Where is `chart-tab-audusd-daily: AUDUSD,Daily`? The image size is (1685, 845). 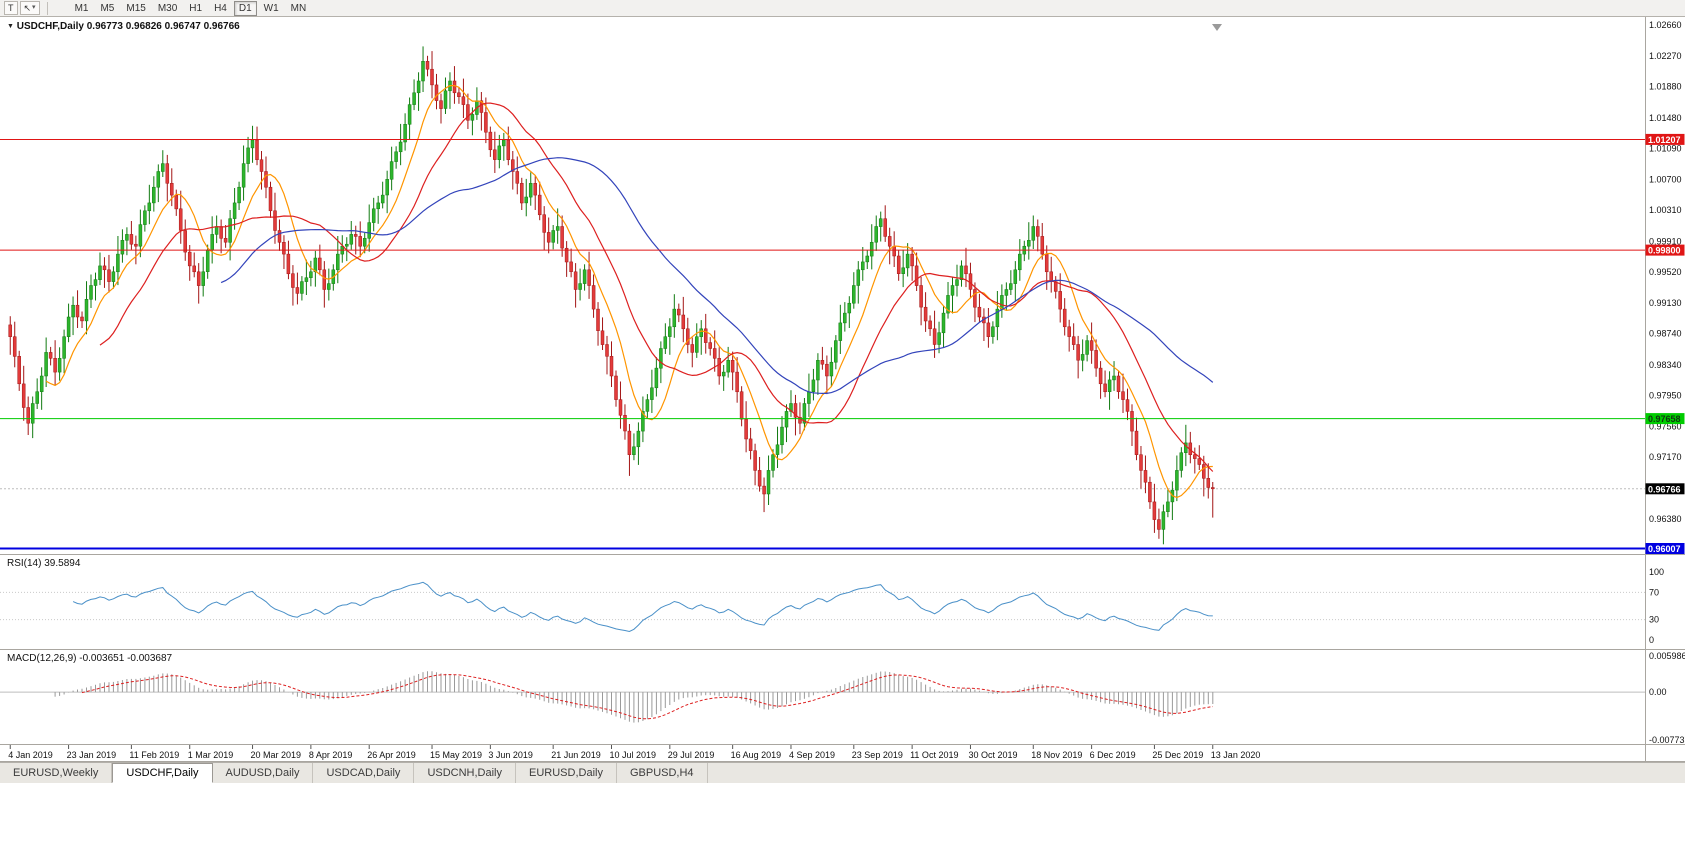
chart-tab-audusd-daily: AUDUSD,Daily is located at coordinates (263, 773).